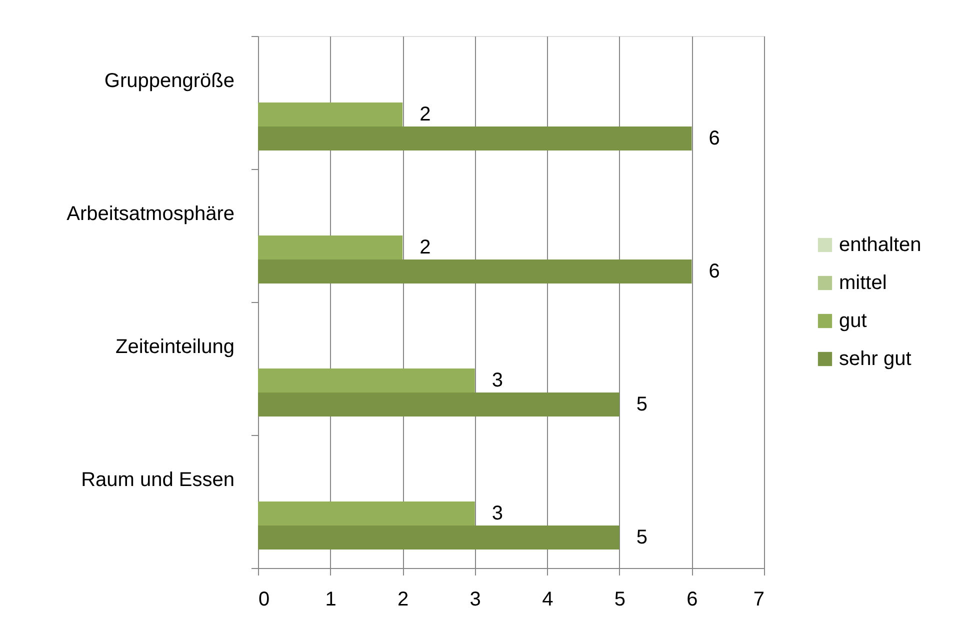  I want to click on y-tick-label: Zeiteinteilung, so click(175, 347).